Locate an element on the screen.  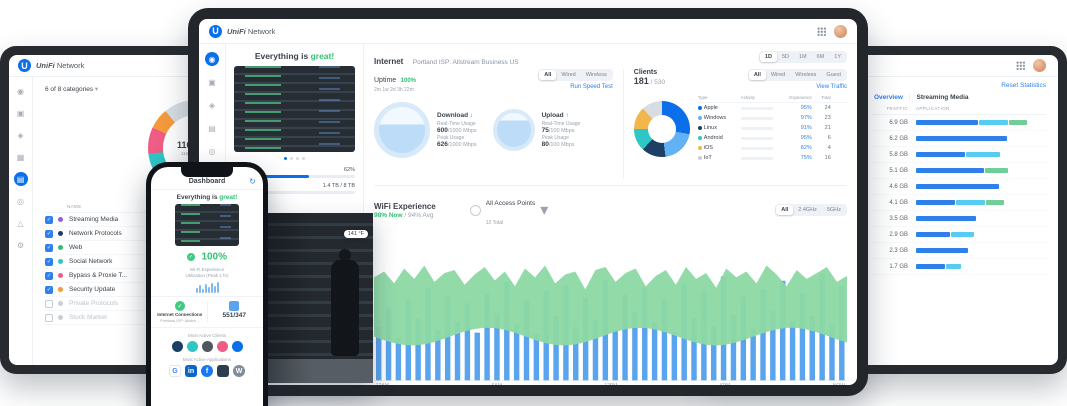
filter-button-1d: 1D is located at coordinates (768, 57).